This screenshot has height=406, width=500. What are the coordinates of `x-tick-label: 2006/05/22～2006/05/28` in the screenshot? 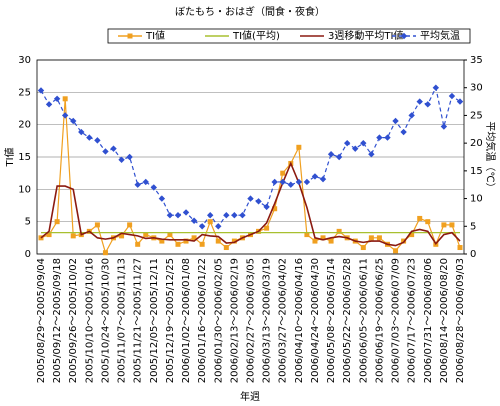 It's located at (347, 320).